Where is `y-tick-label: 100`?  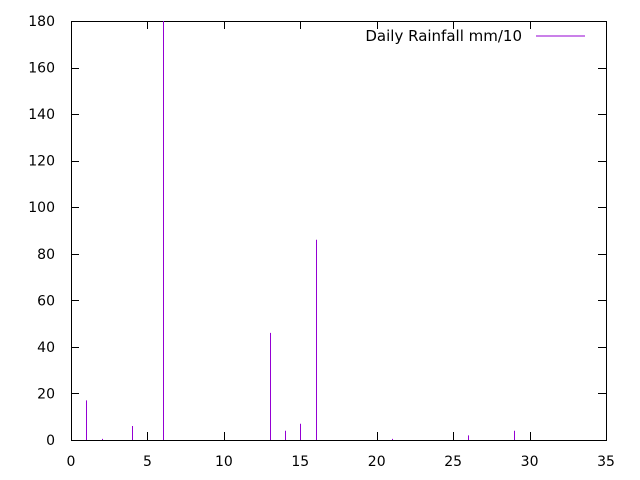 y-tick-label: 100 is located at coordinates (41, 208).